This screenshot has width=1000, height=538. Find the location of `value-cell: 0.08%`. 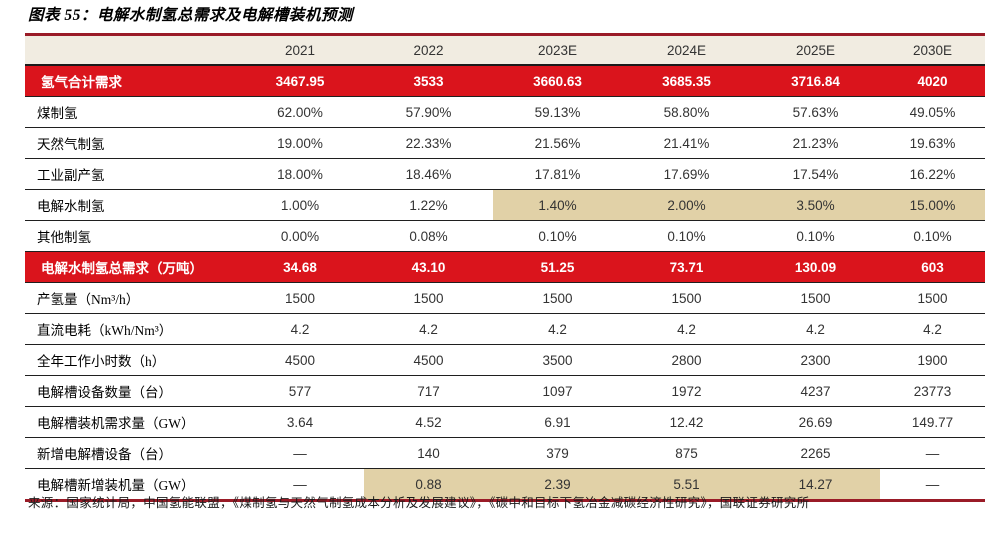

value-cell: 0.08% is located at coordinates (428, 236).